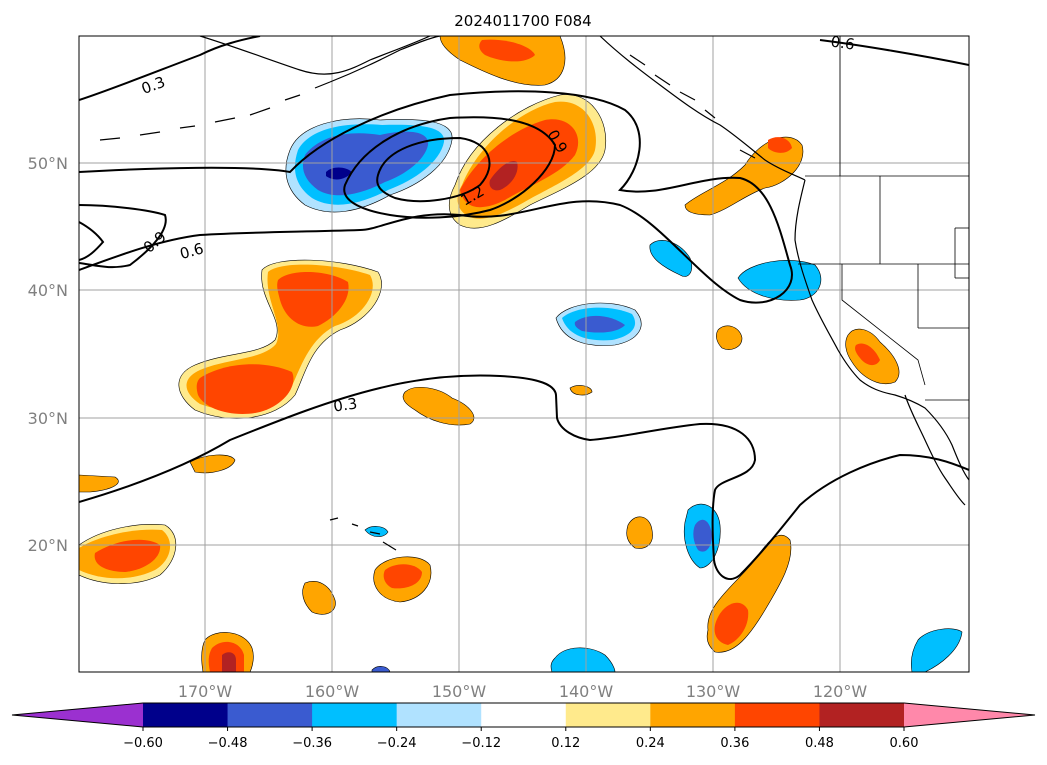  What do you see at coordinates (313, 299) in the screenshot?
I see `positive-region-central-red` at bounding box center [313, 299].